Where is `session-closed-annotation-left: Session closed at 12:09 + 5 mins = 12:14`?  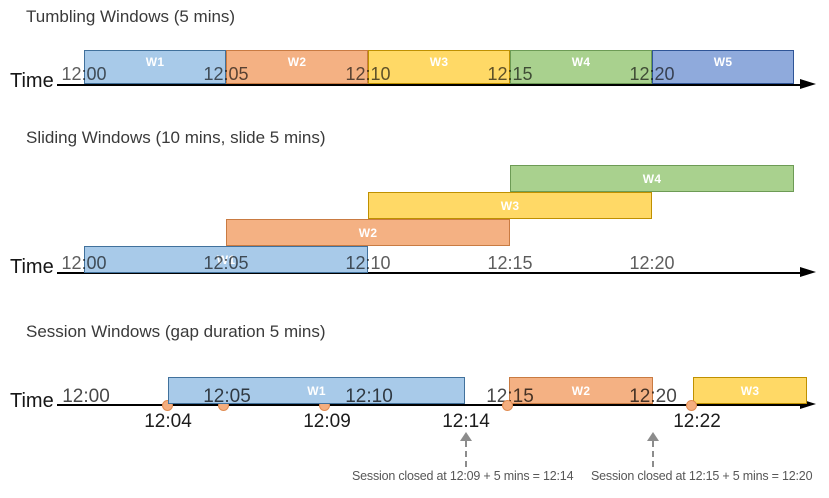
session-closed-annotation-left: Session closed at 12:09 + 5 mins = 12:14 is located at coordinates (463, 476).